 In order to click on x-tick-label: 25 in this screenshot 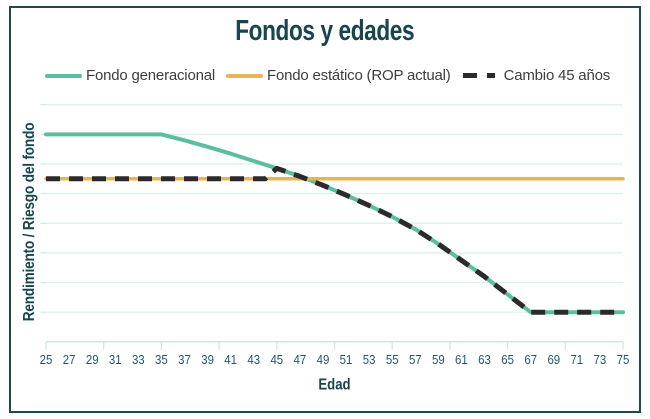, I will do `click(46, 359)`.